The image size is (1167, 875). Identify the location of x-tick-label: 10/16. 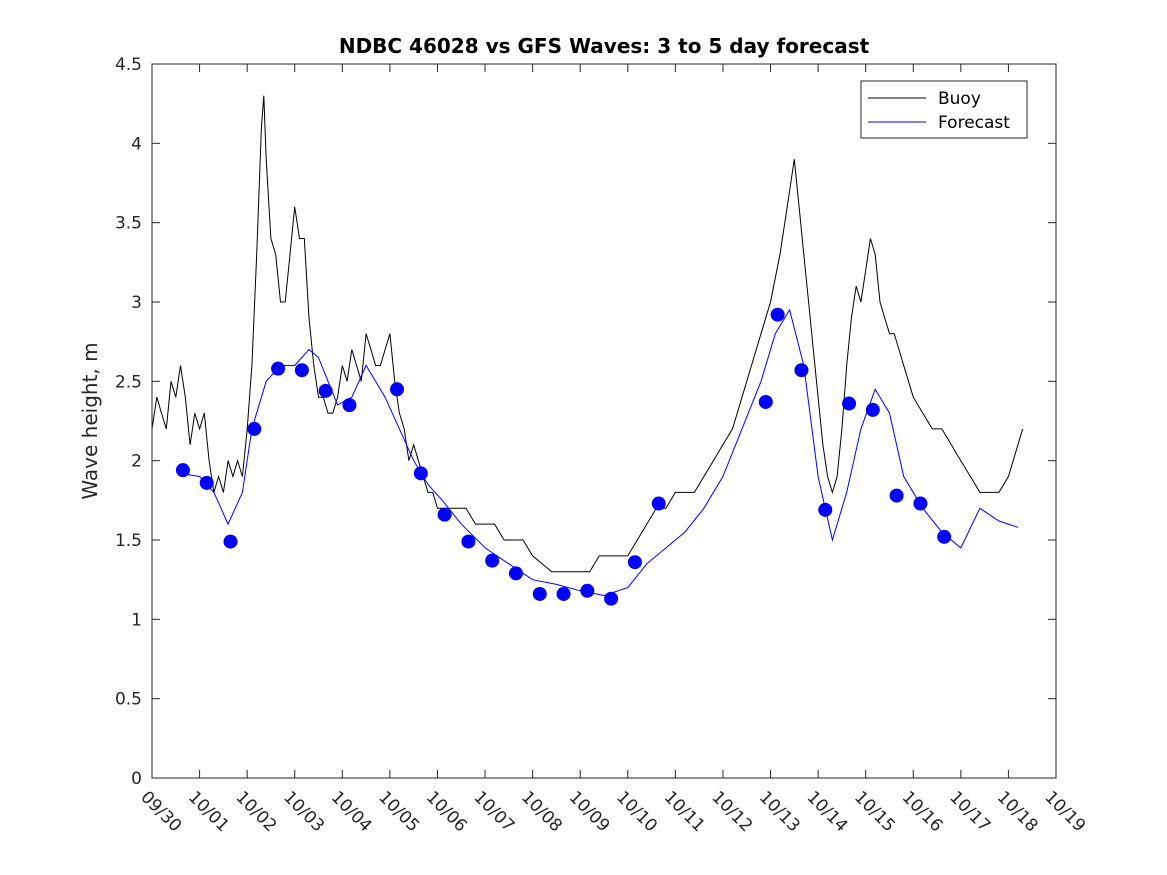
(922, 811).